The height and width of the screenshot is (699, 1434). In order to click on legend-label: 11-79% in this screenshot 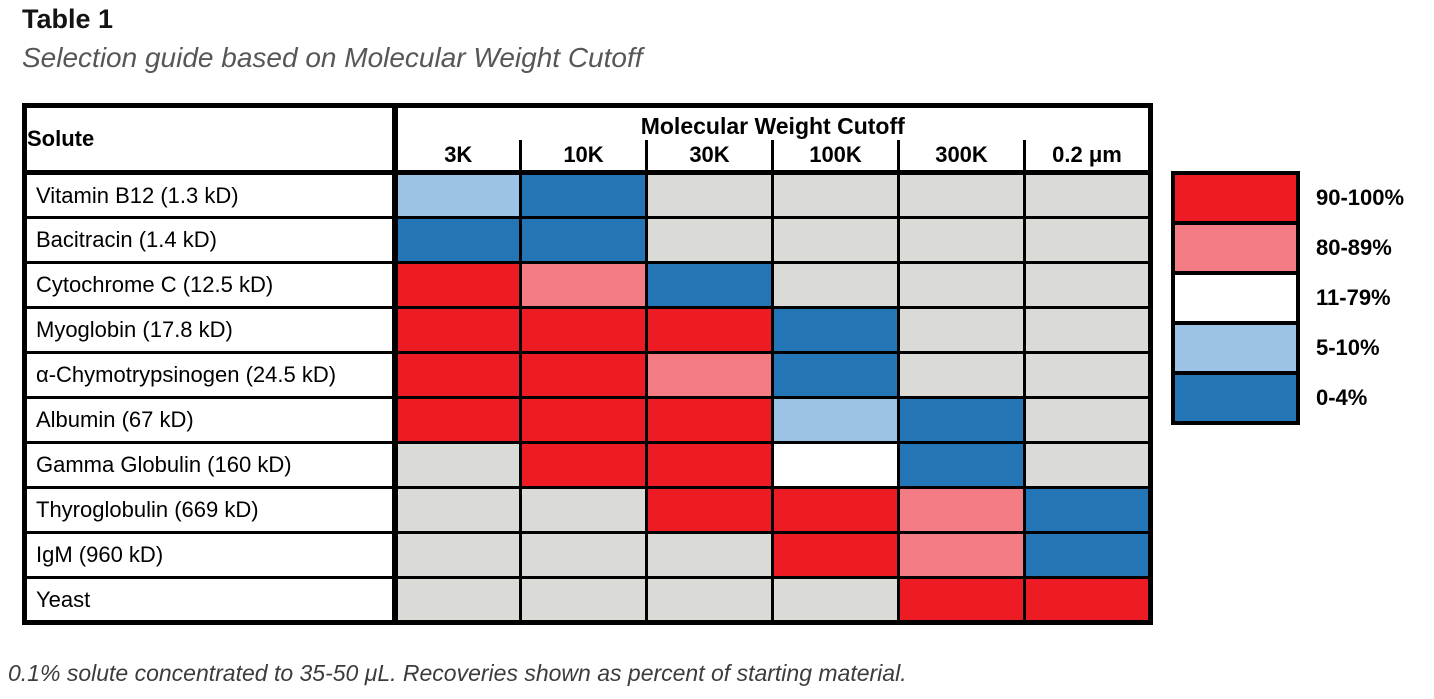, I will do `click(1353, 297)`.